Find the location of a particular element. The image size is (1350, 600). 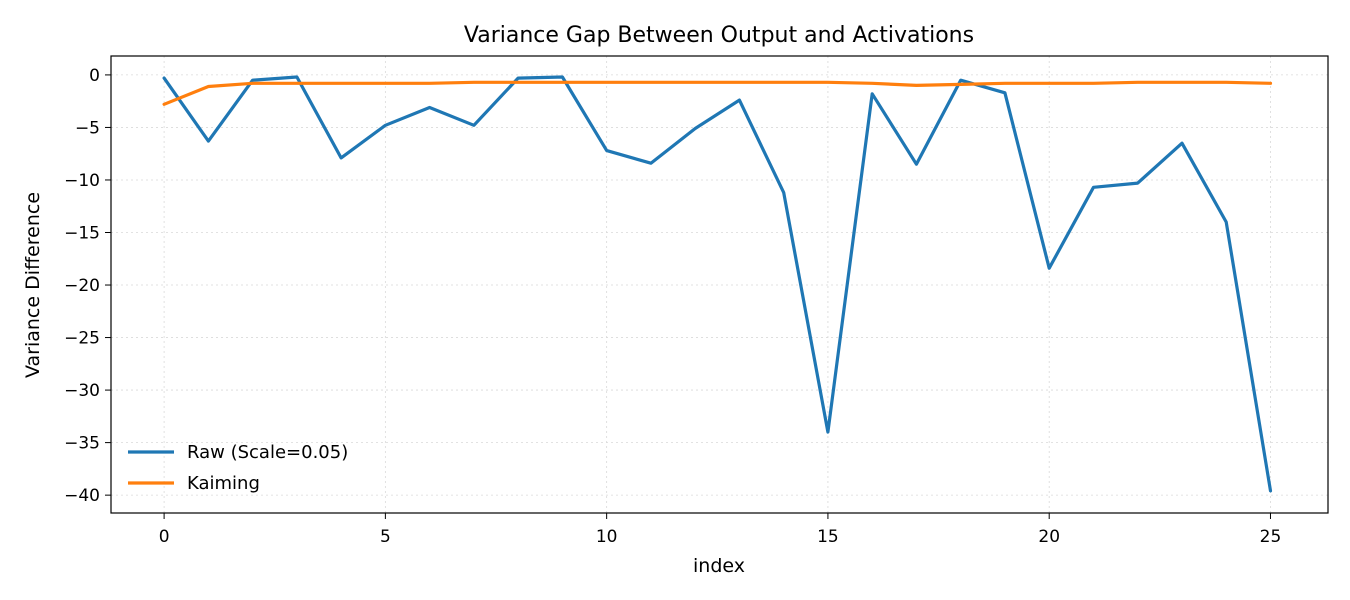

y-tick-label: 0 is located at coordinates (94, 76).